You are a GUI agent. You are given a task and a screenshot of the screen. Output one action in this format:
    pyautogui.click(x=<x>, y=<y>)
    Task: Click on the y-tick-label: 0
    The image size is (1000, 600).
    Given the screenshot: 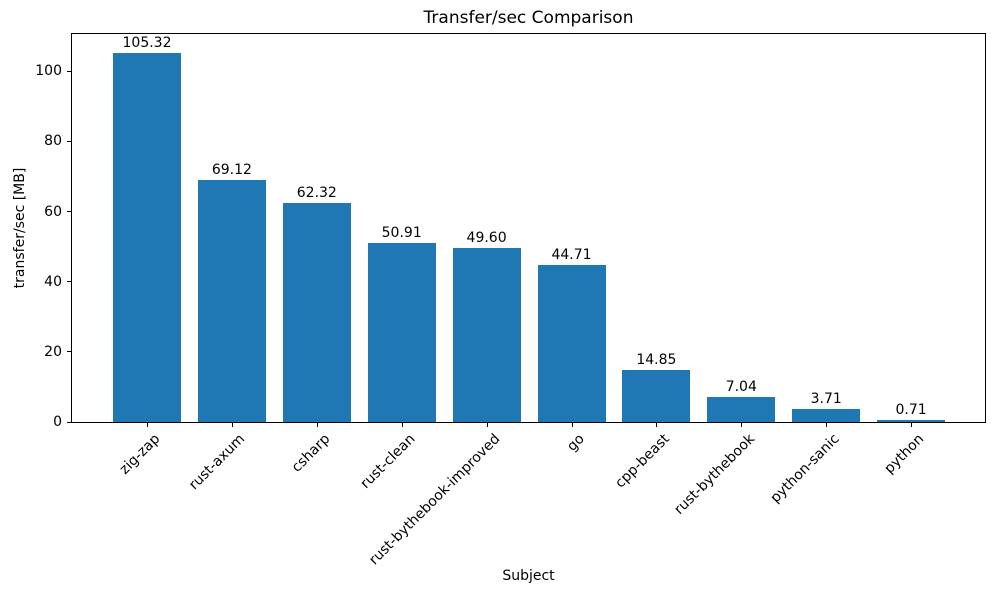 What is the action you would take?
    pyautogui.click(x=57, y=422)
    